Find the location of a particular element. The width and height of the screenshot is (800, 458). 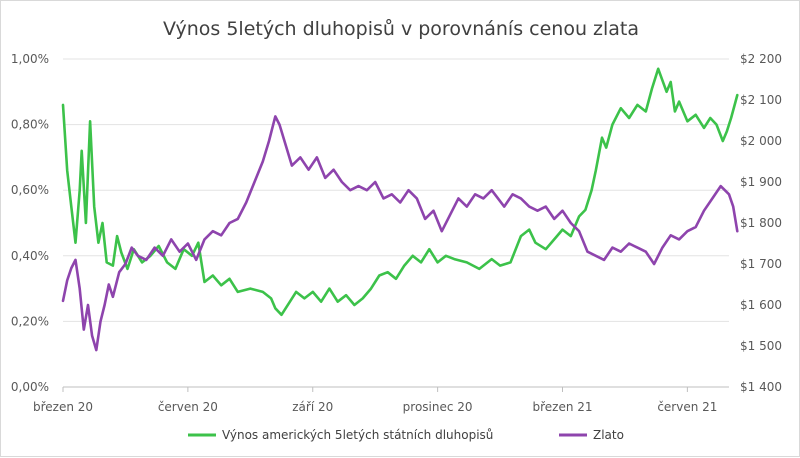

y-left-tick-label: 0,40% is located at coordinates (30, 256).